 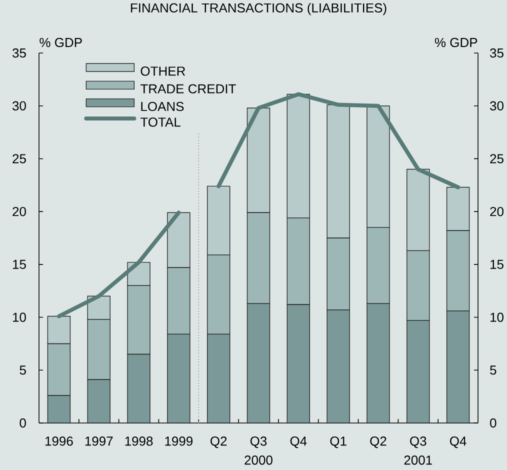 I want to click on y-tick-label: 10, so click(x=497, y=317).